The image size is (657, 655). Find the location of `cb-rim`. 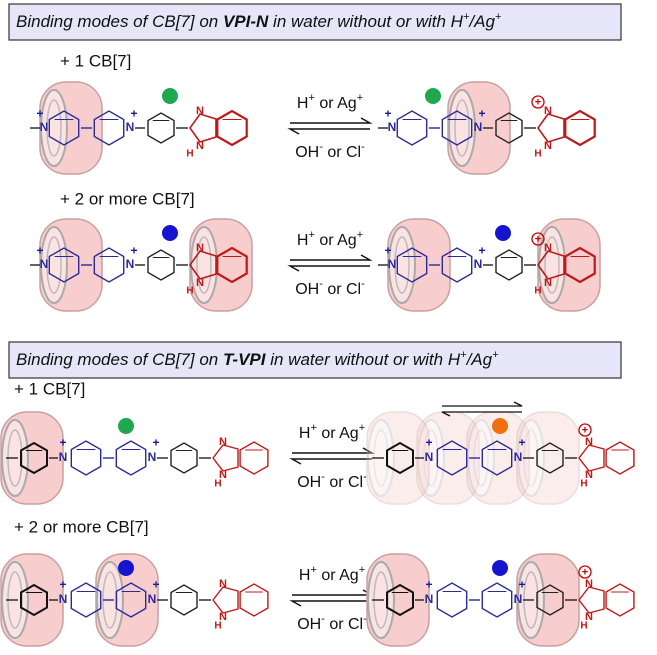

cb-rim is located at coordinates (402, 265).